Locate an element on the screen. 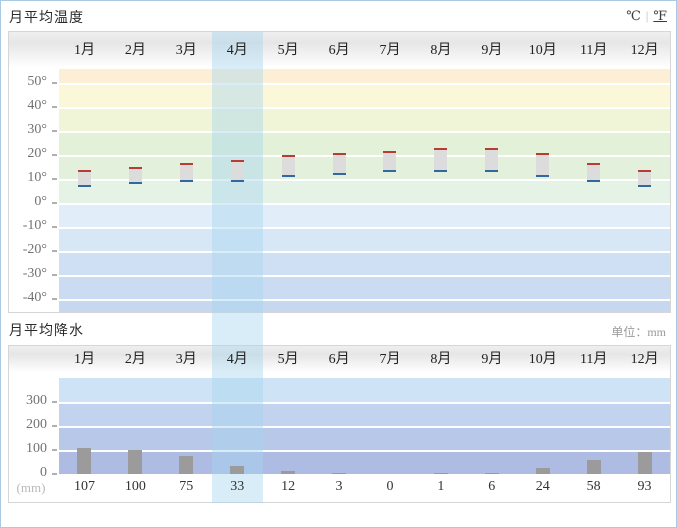 The image size is (677, 528). precipitation-month-header-cell: 5月 is located at coordinates (288, 359).